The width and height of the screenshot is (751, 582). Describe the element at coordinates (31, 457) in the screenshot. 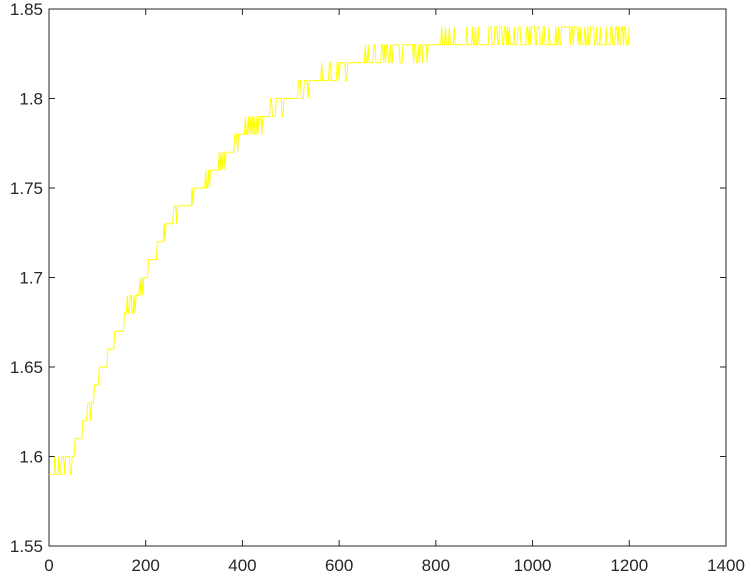

I see `y-tick-label: 1.6` at that location.